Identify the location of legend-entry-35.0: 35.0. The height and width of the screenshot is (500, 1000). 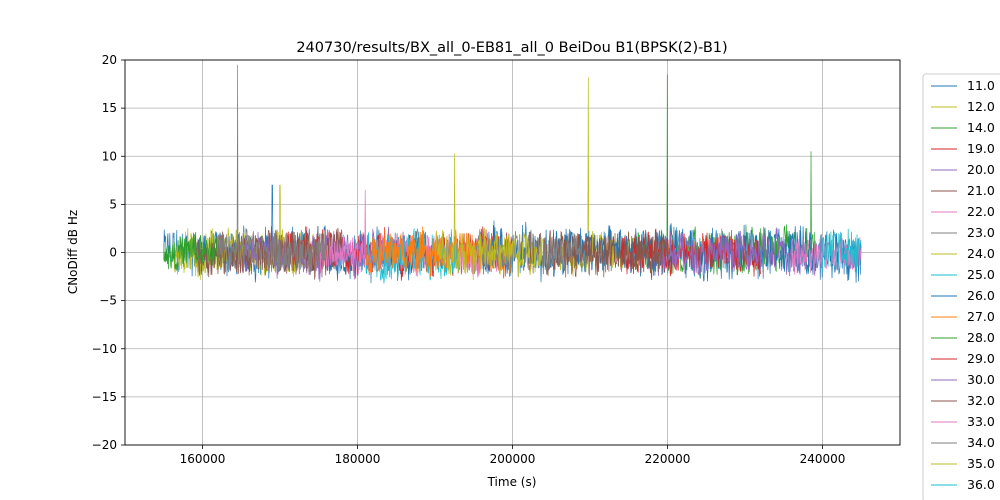
(981, 463).